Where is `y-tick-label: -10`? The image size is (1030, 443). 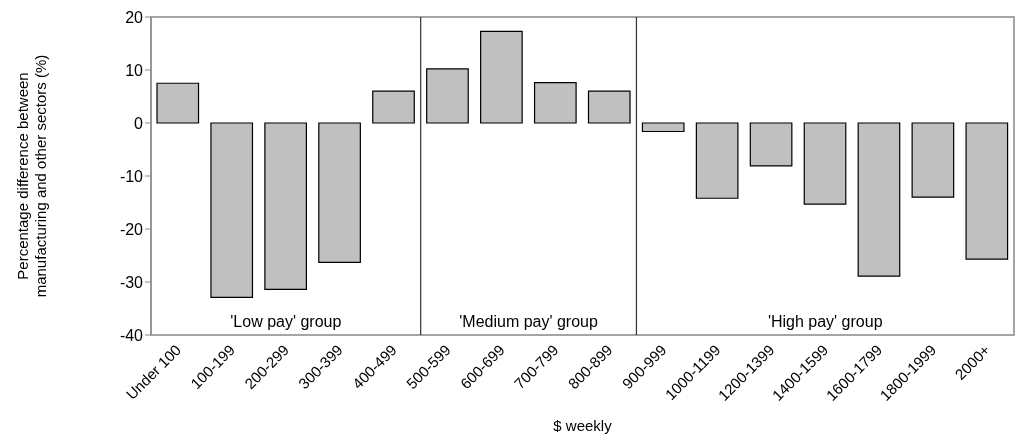 y-tick-label: -10 is located at coordinates (131, 176).